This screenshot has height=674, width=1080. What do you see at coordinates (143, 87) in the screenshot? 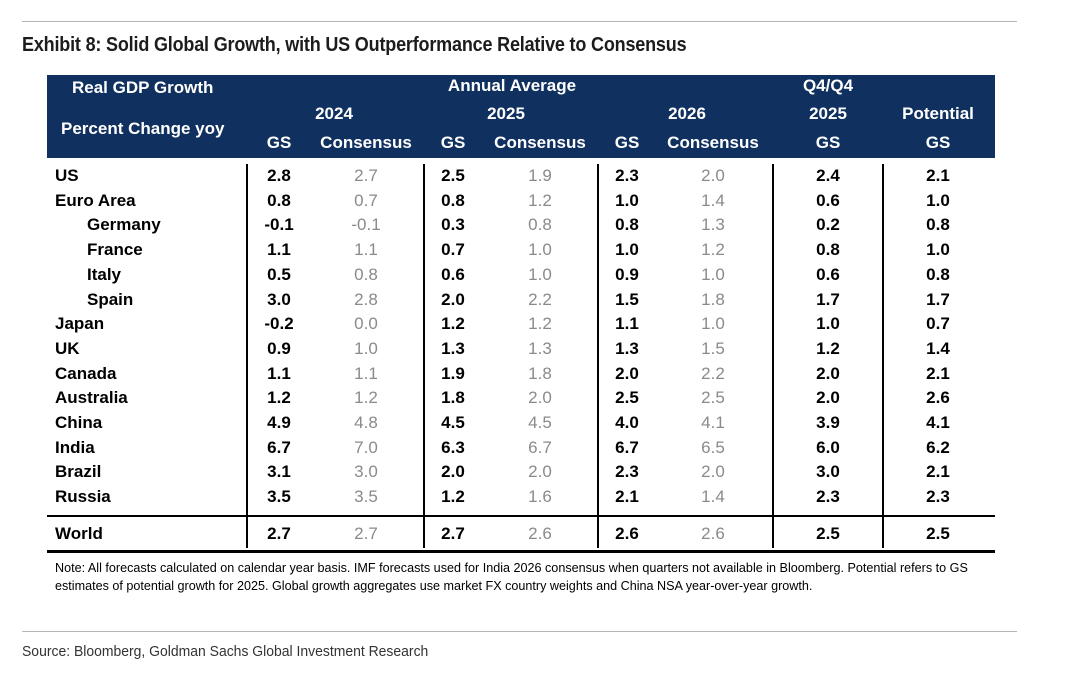
I see `header-real-gdp-growth: Real GDP Growth` at bounding box center [143, 87].